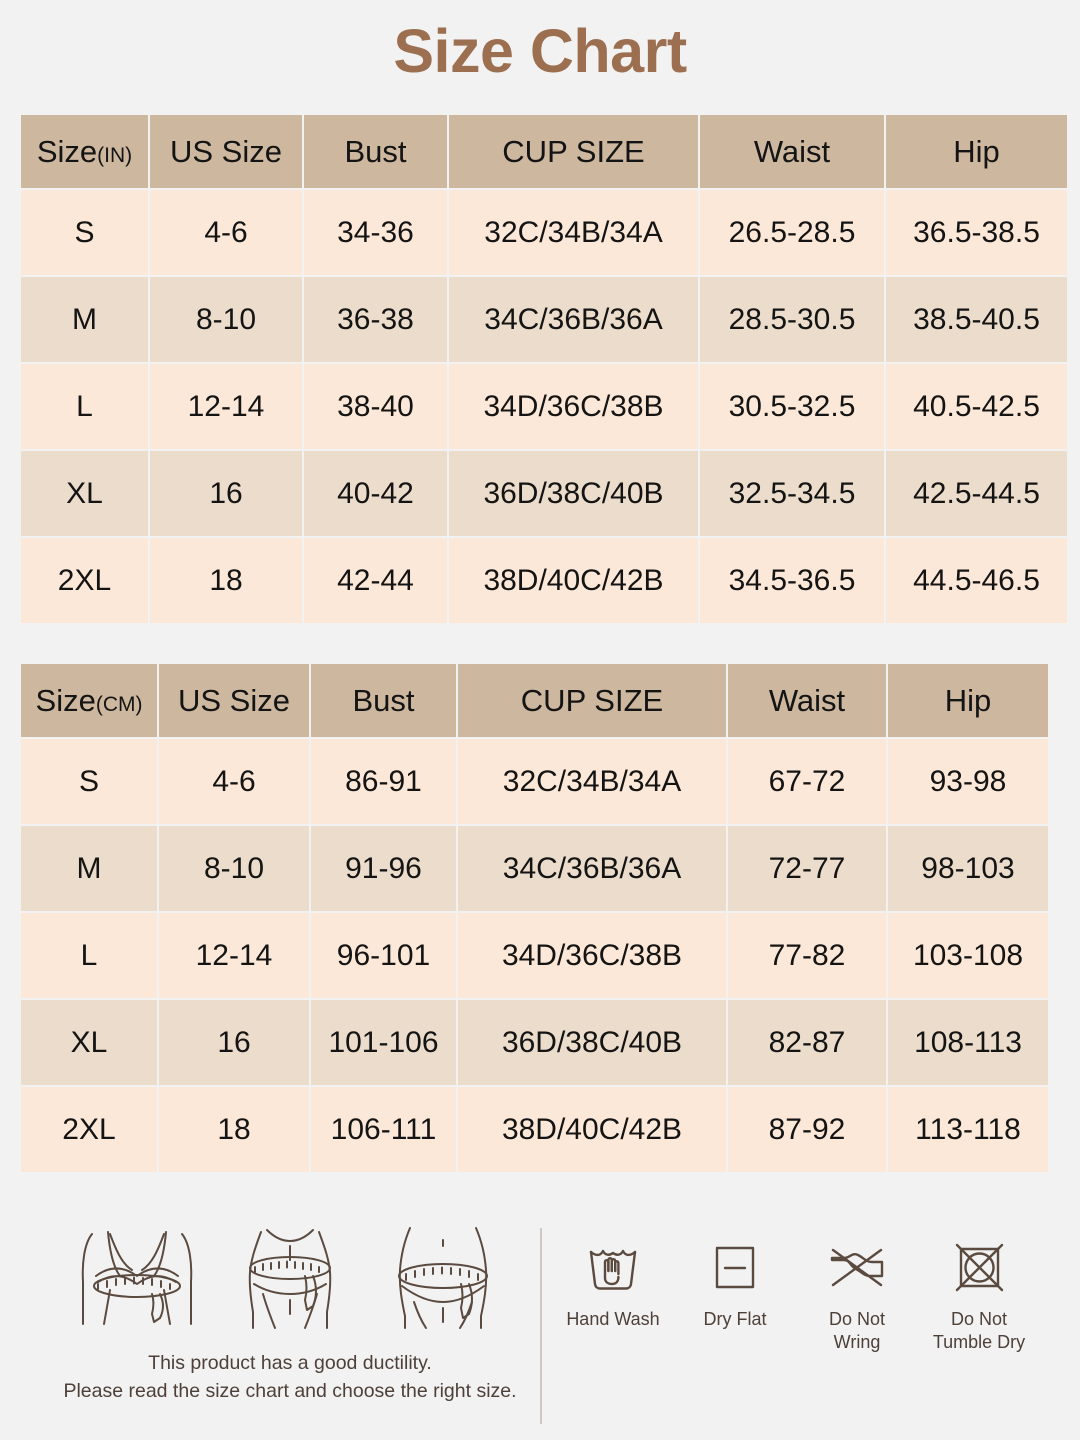  Describe the element at coordinates (115, 155) in the screenshot. I see `column-header-size-unit: (IN)` at that location.